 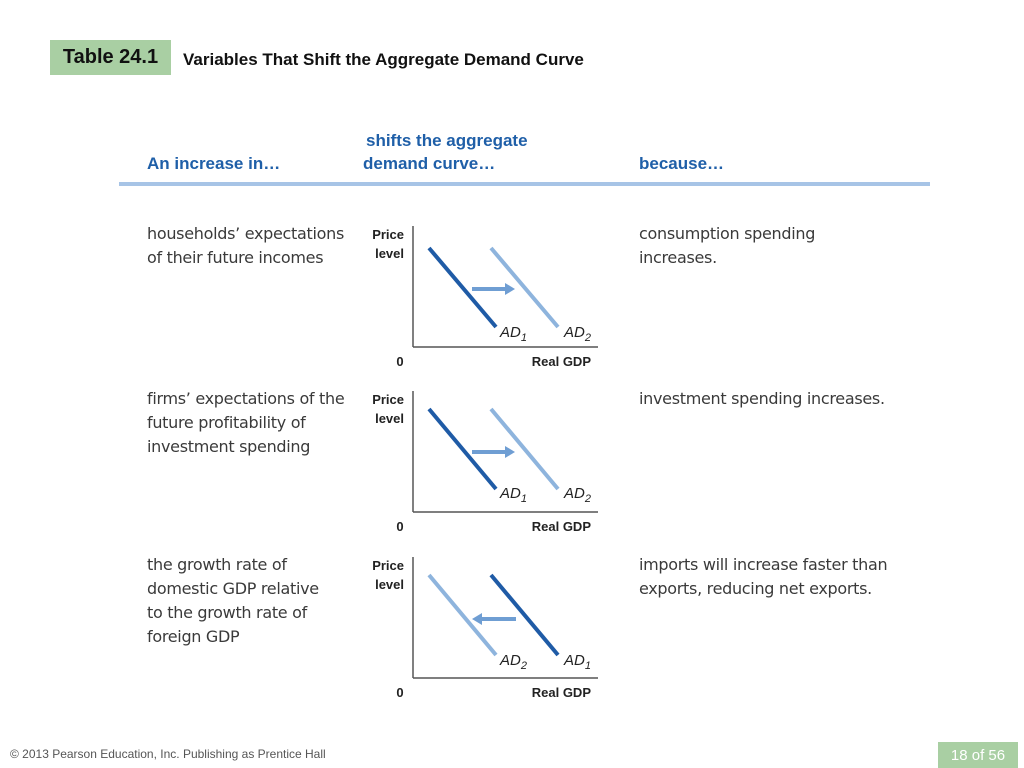 I want to click on page-number-indicator: 18 of 56, so click(x=978, y=755).